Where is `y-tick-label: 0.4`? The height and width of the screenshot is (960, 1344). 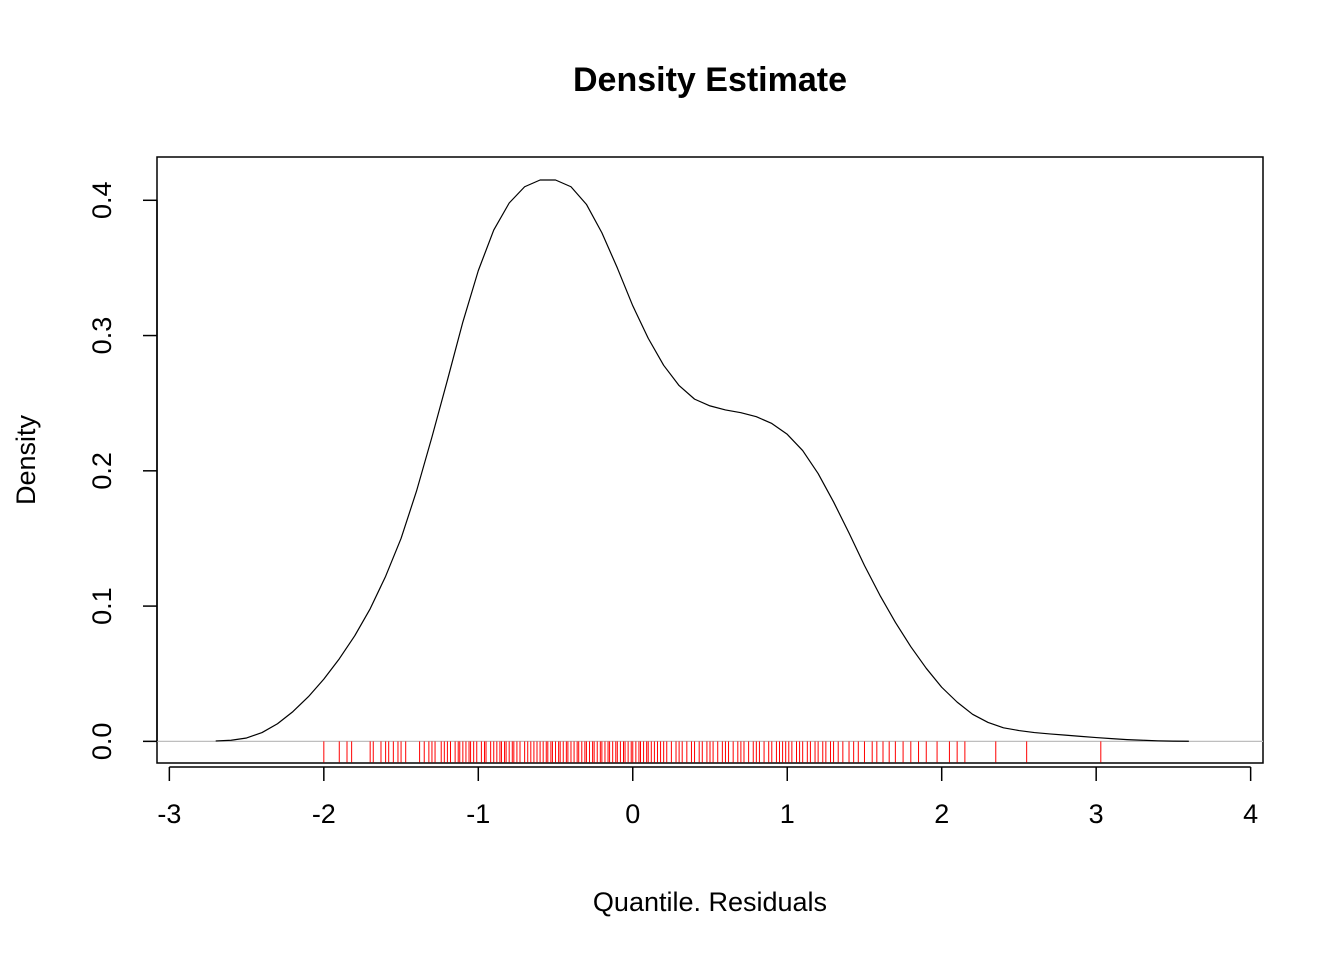 y-tick-label: 0.4 is located at coordinates (102, 201).